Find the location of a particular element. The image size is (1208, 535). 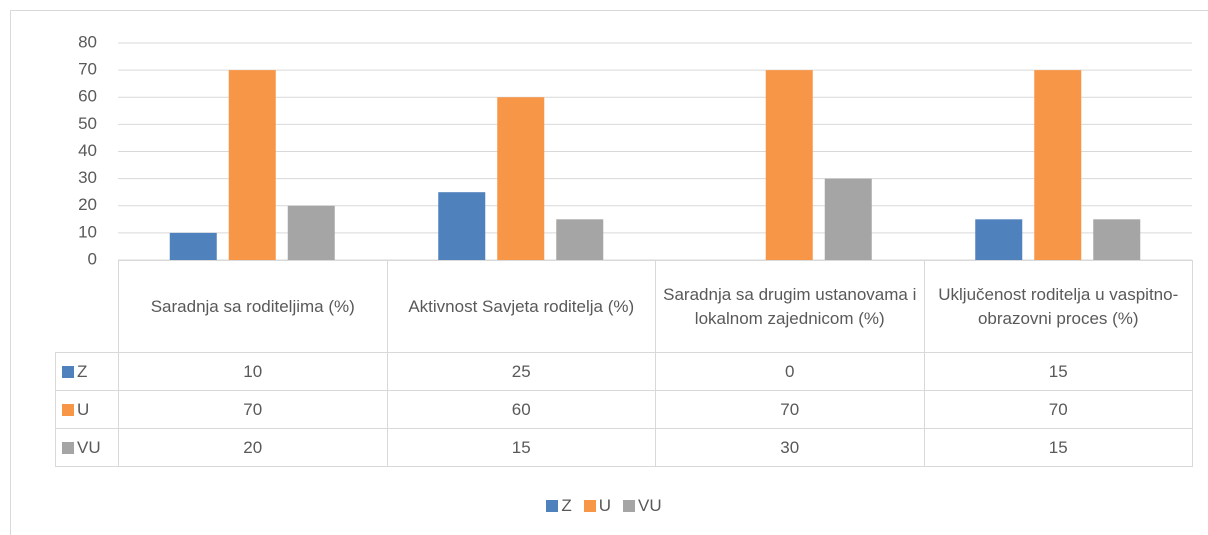

series-row: Z 10 25 0 15 is located at coordinates (624, 371).